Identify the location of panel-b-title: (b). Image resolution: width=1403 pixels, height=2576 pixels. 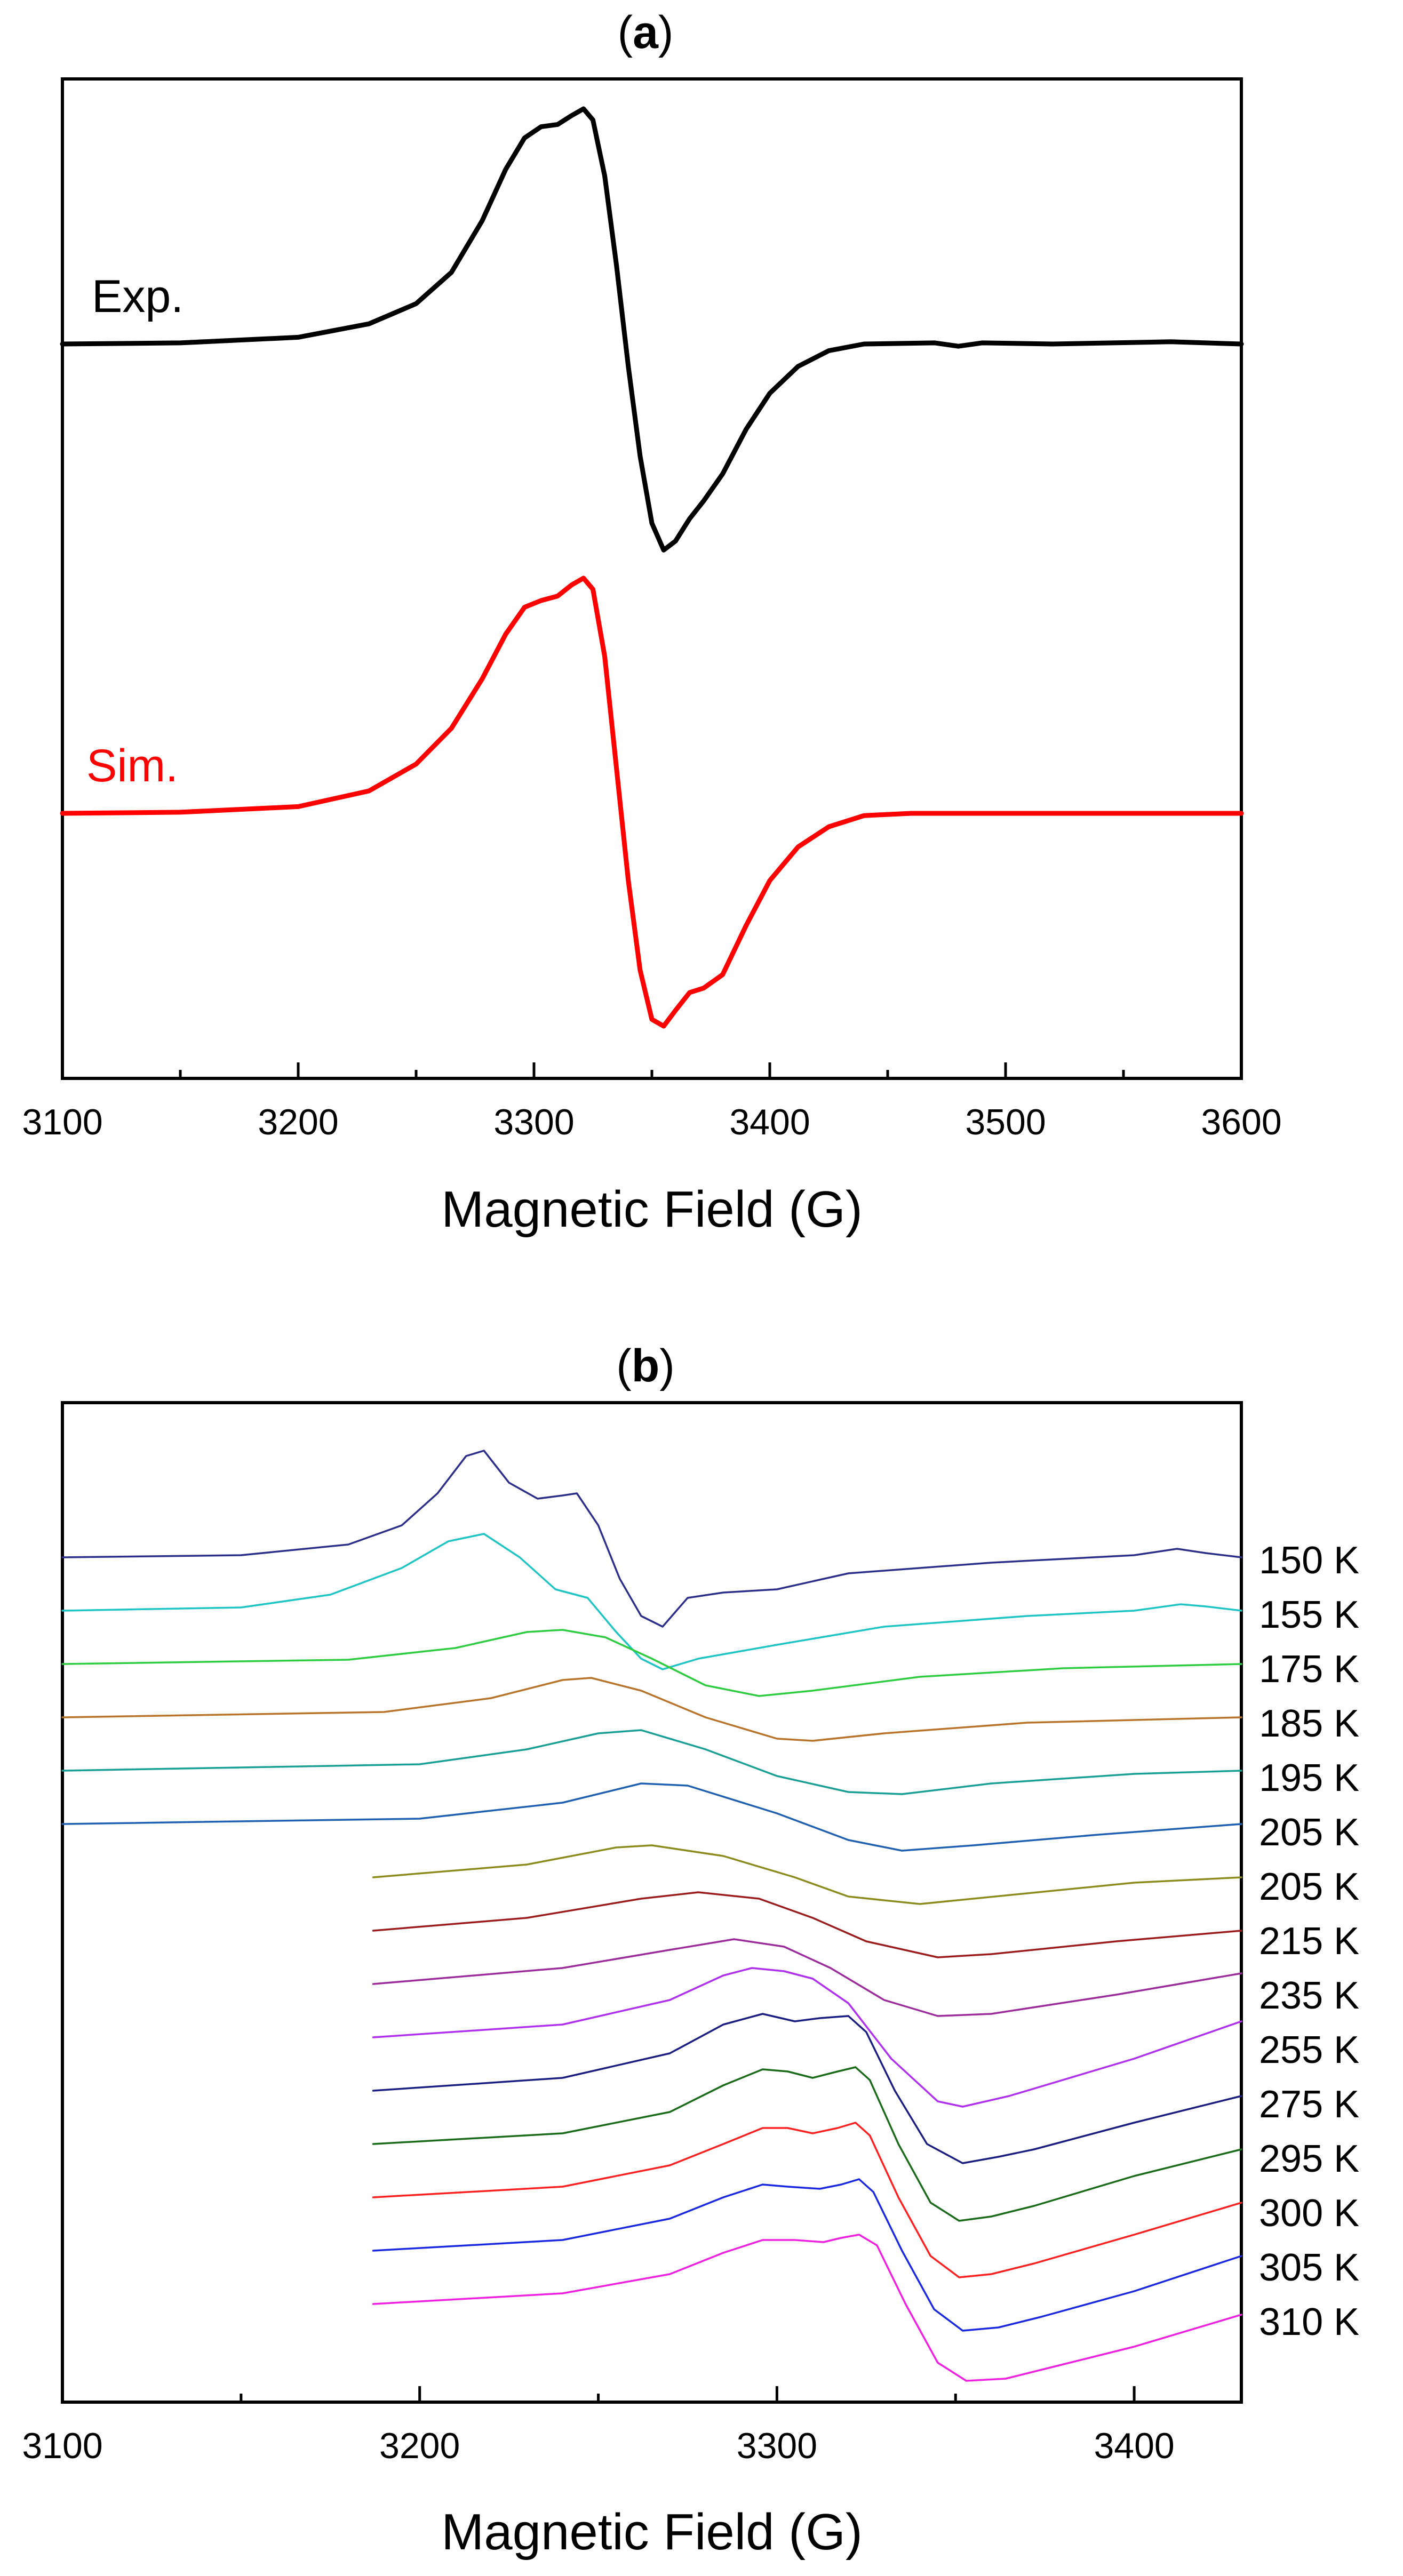
(645, 1365).